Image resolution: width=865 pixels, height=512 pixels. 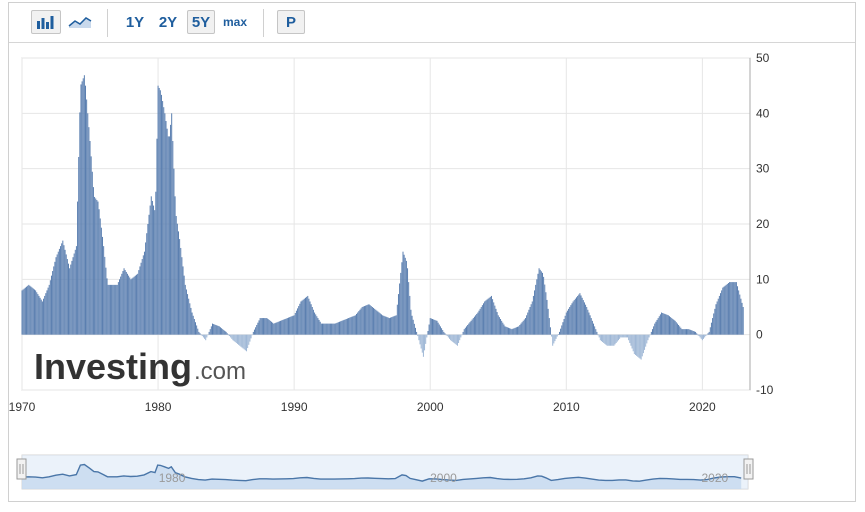 I want to click on navigator-handle-right, so click(x=748, y=469).